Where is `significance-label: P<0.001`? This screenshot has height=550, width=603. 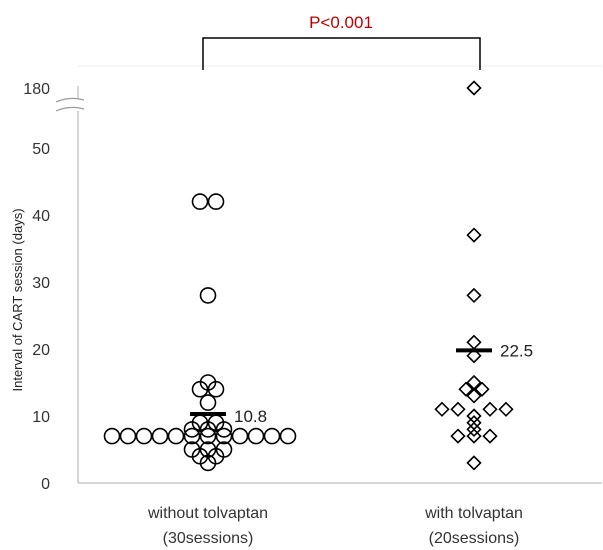
significance-label: P<0.001 is located at coordinates (341, 22).